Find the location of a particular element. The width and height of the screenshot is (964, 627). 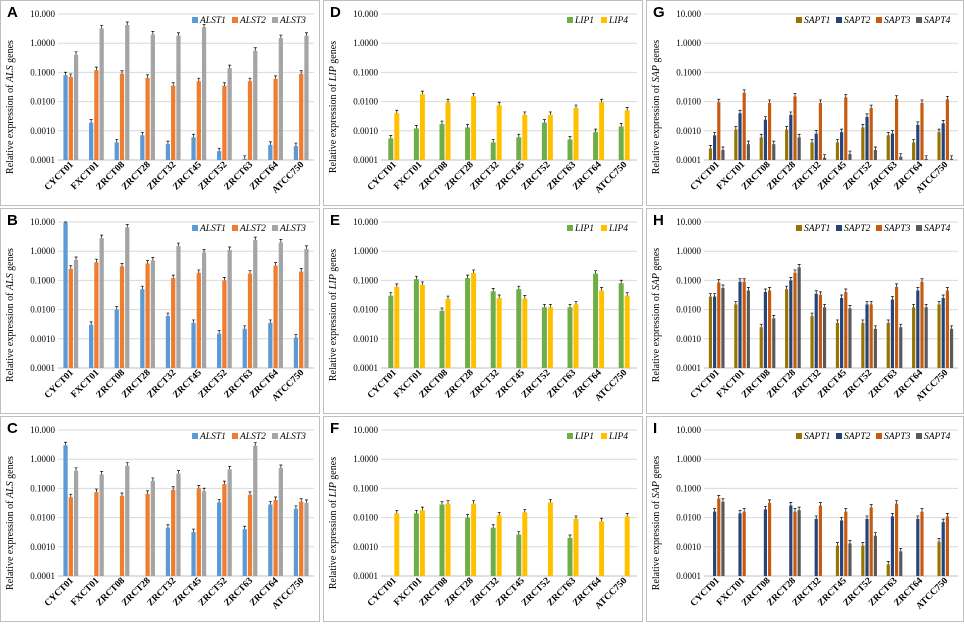

bar-LIP1-ZRCT08 is located at coordinates (442, 540).